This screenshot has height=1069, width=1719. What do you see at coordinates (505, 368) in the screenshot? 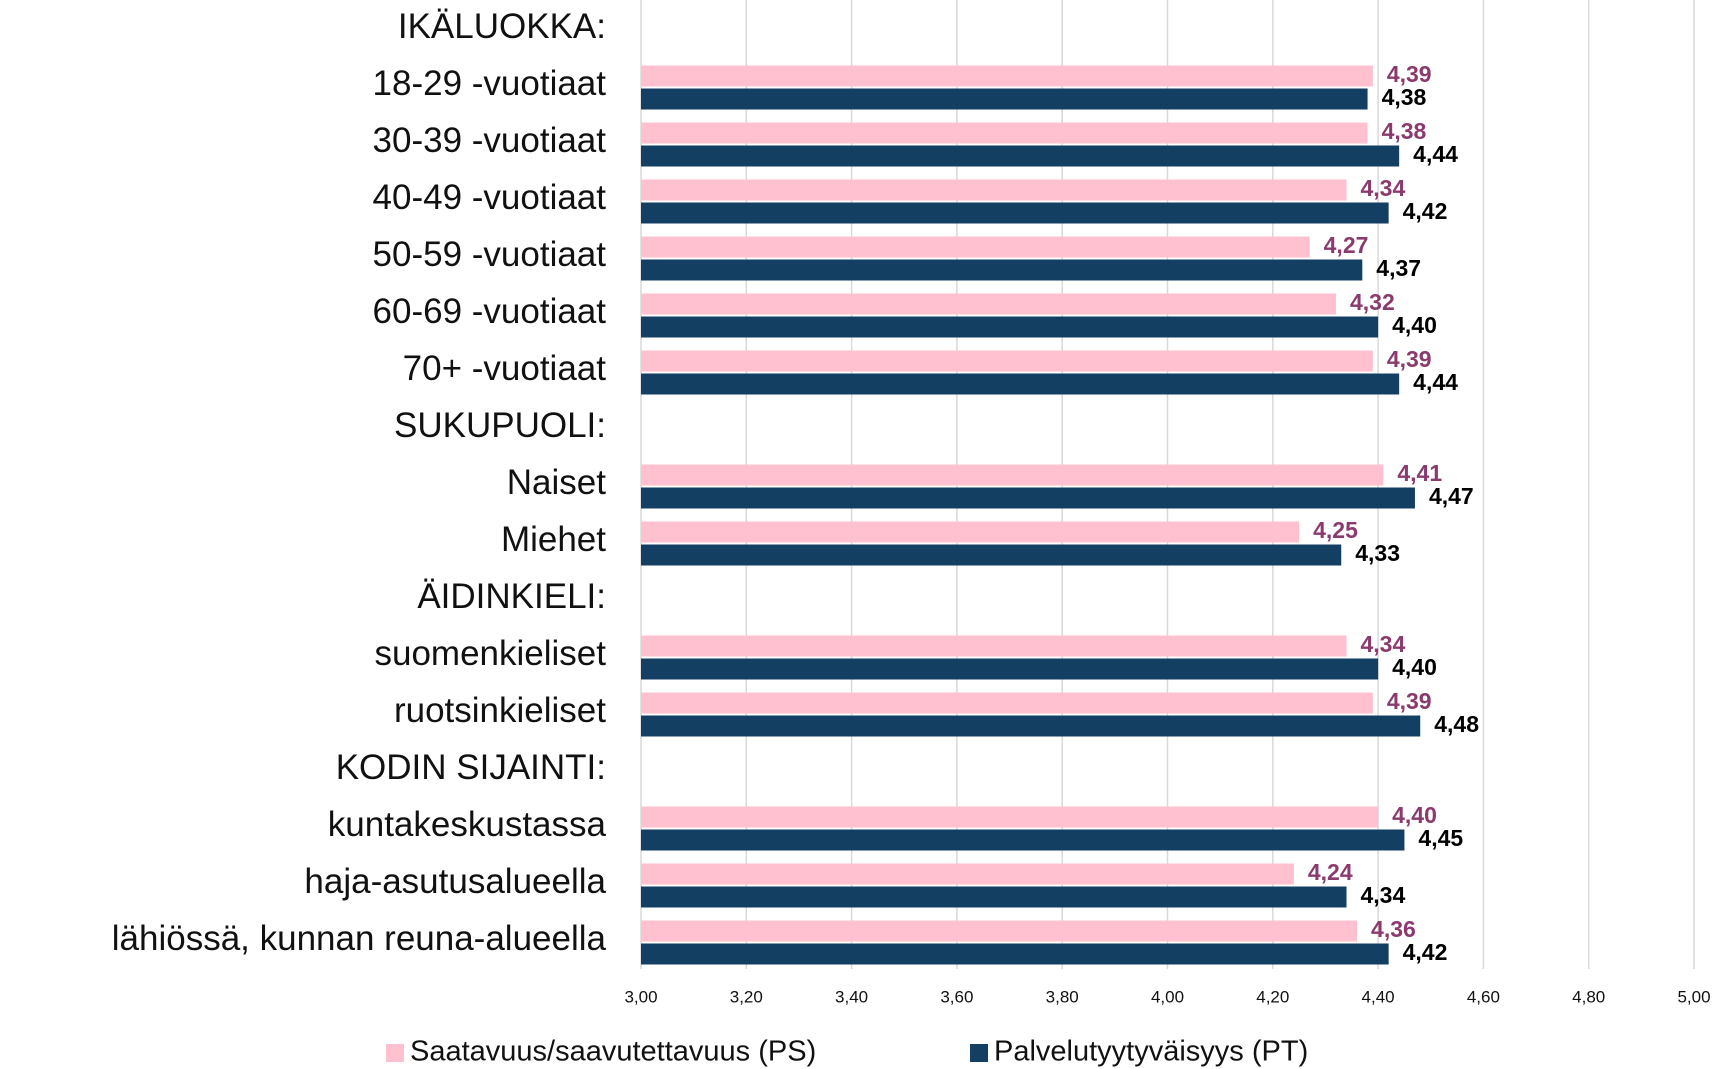
I see `category-label: 70+ -vuotiaat` at bounding box center [505, 368].